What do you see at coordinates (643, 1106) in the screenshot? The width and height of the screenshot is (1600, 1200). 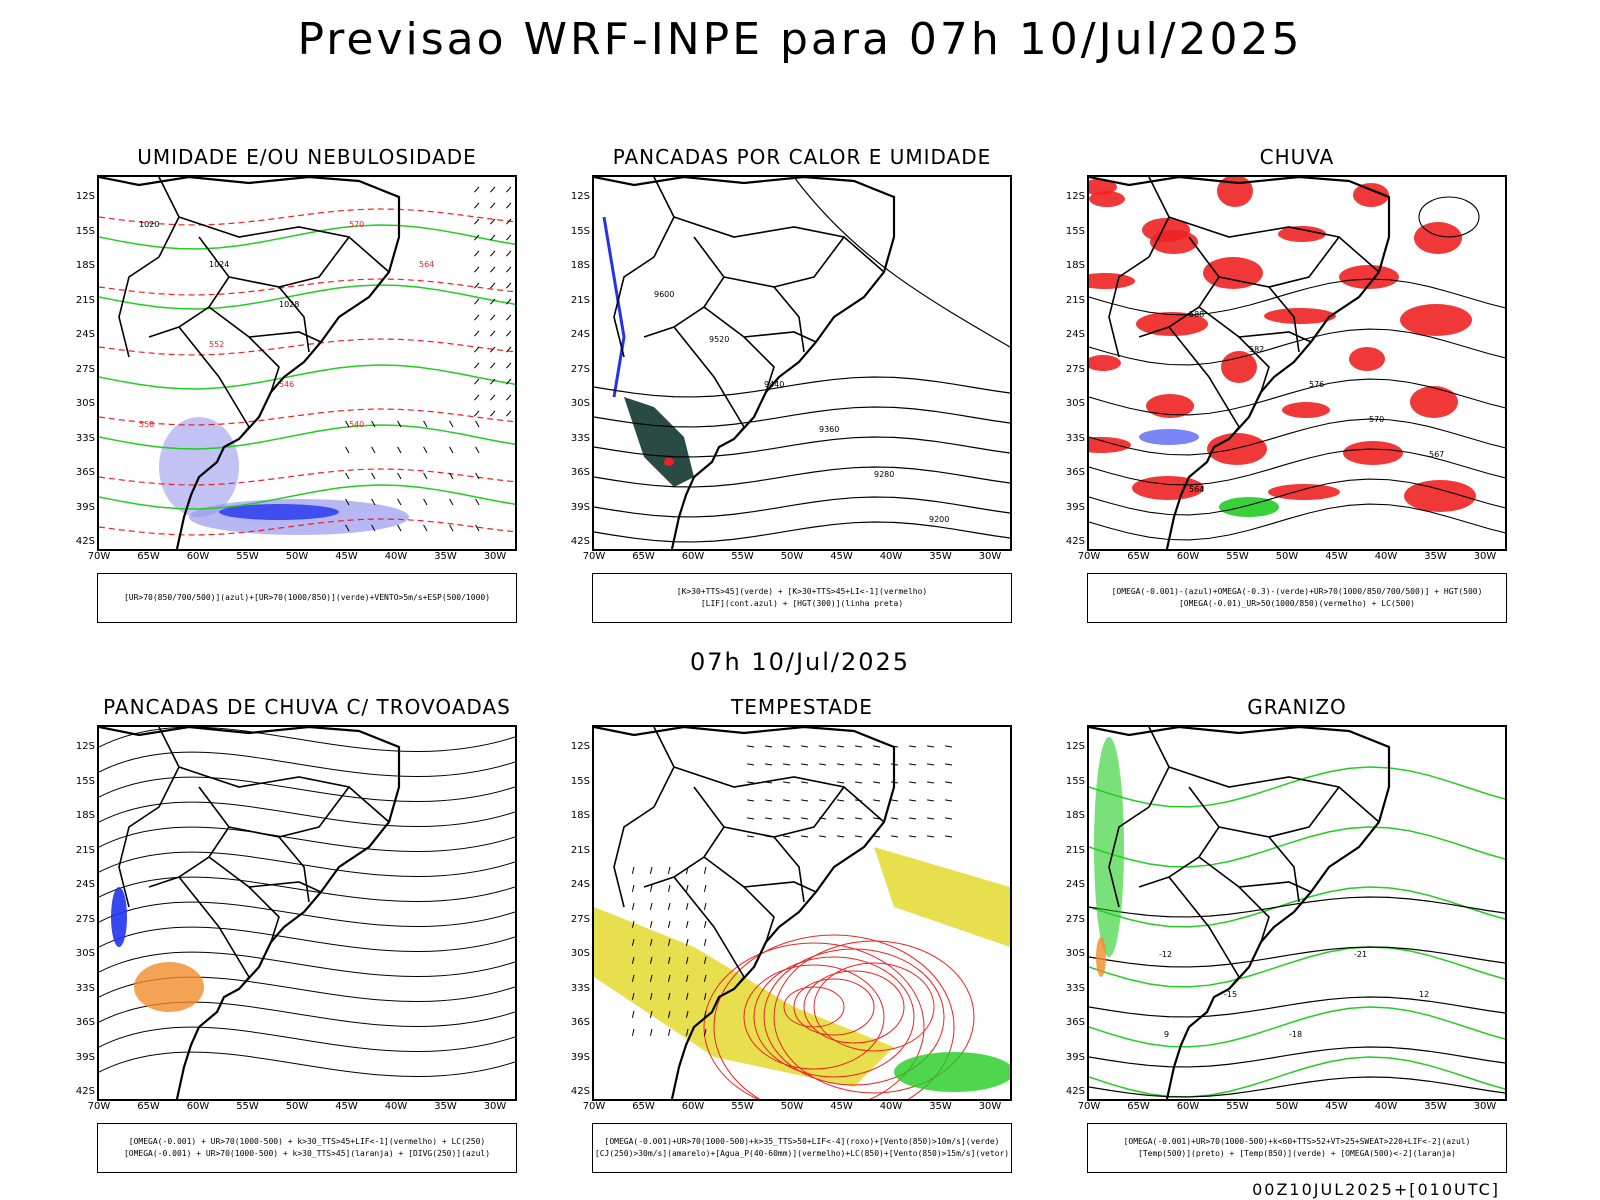 I see `lon-tick-label: 65W` at bounding box center [643, 1106].